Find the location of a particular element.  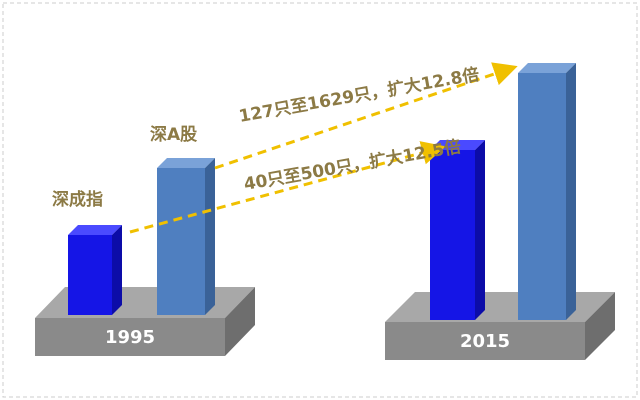

group-label: 2015 is located at coordinates (485, 341).